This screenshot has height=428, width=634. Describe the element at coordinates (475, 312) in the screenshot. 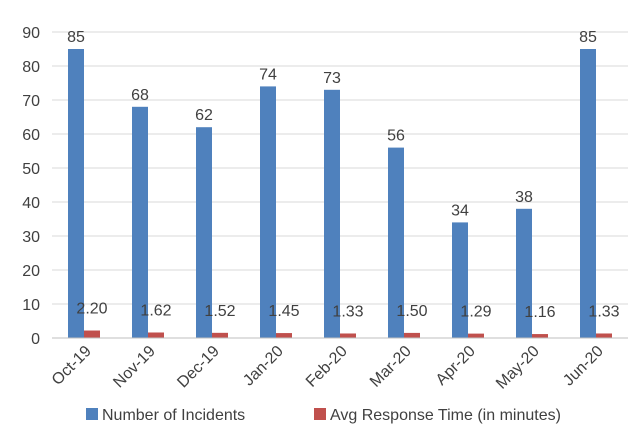

I see `data-label-response-time: 1.29` at that location.